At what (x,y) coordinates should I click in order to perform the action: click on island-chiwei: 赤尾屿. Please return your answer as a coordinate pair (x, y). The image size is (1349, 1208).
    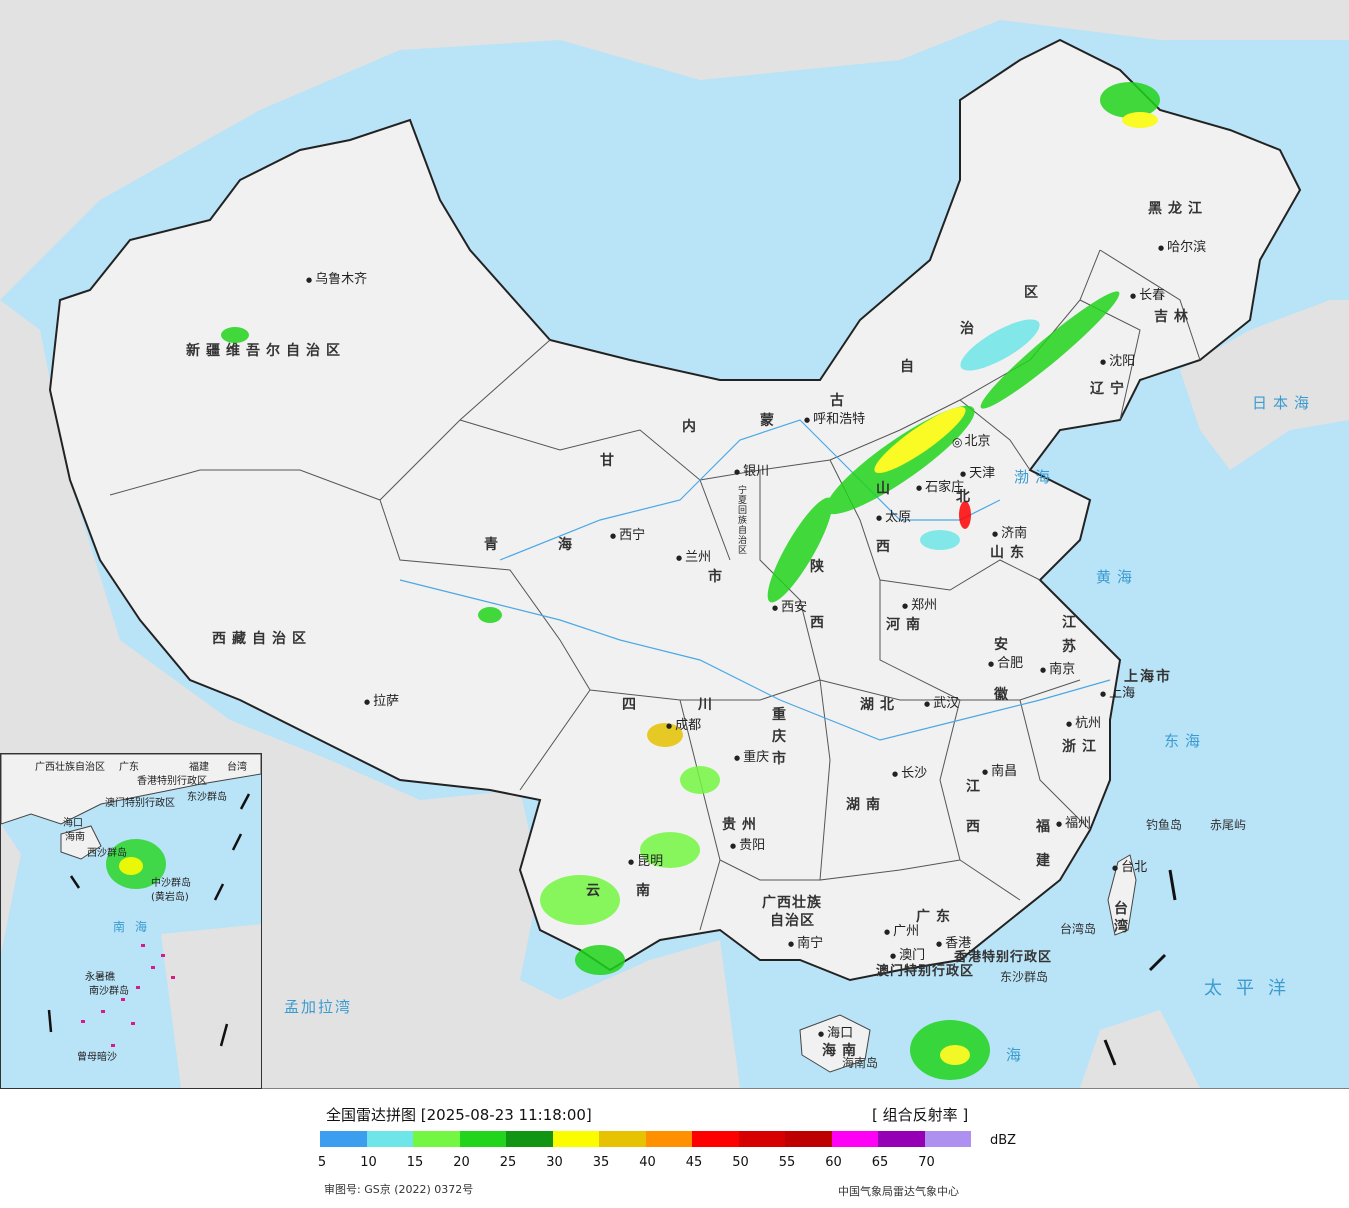
    Looking at the image, I should click on (1228, 825).